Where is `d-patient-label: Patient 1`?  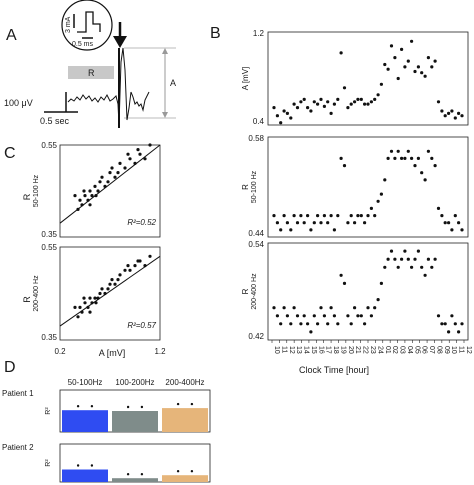
d-patient-label: Patient 1 is located at coordinates (18, 393).